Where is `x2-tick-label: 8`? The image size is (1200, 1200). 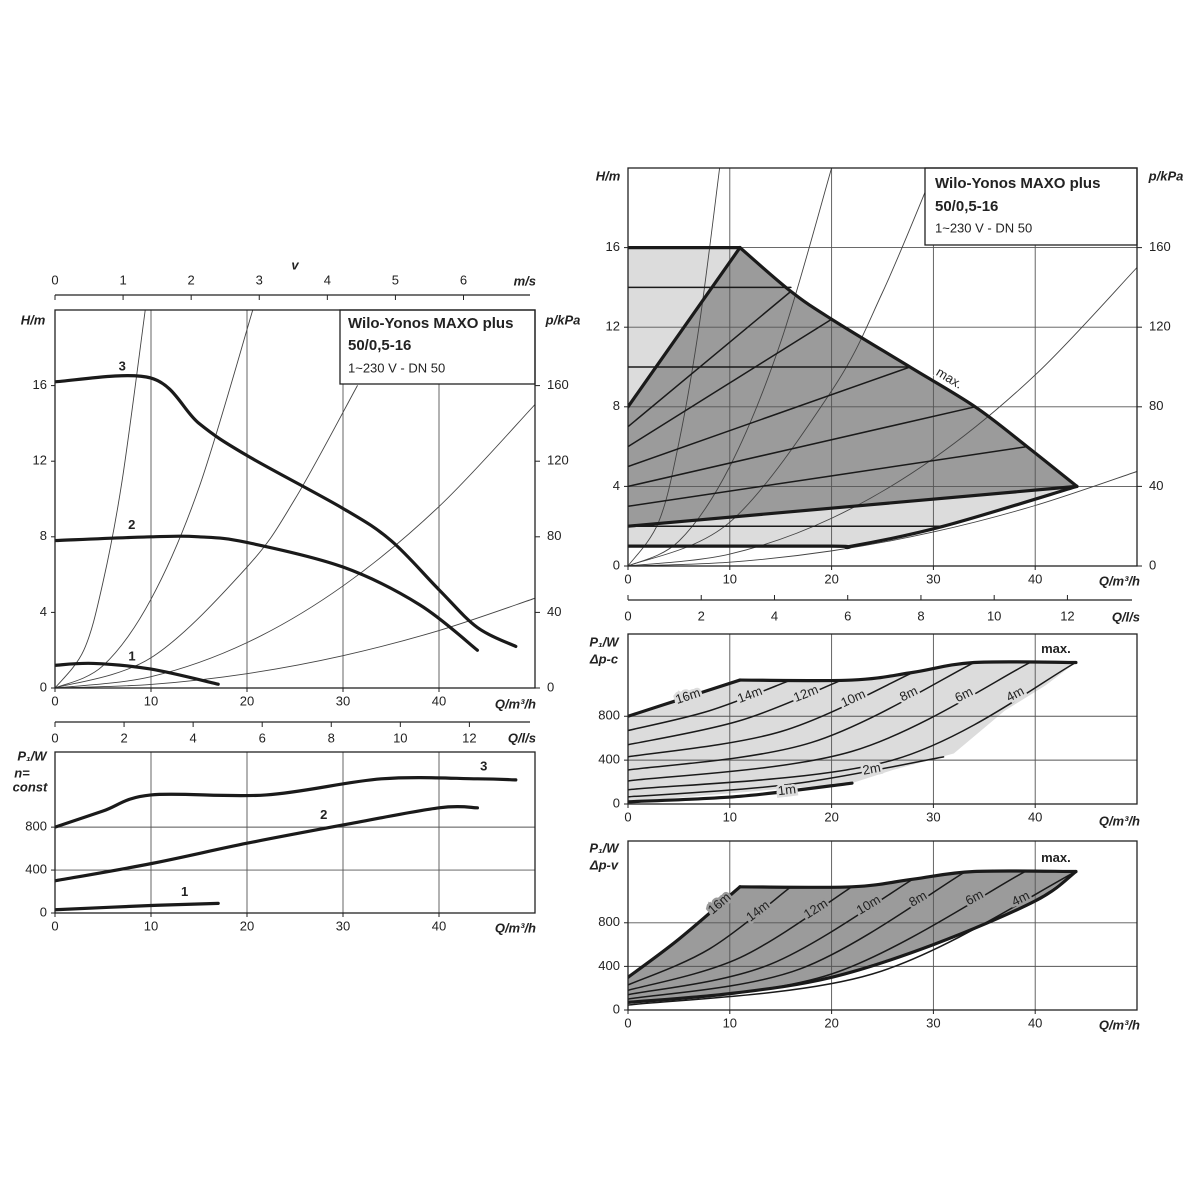
x2-tick-label: 8 is located at coordinates (331, 737).